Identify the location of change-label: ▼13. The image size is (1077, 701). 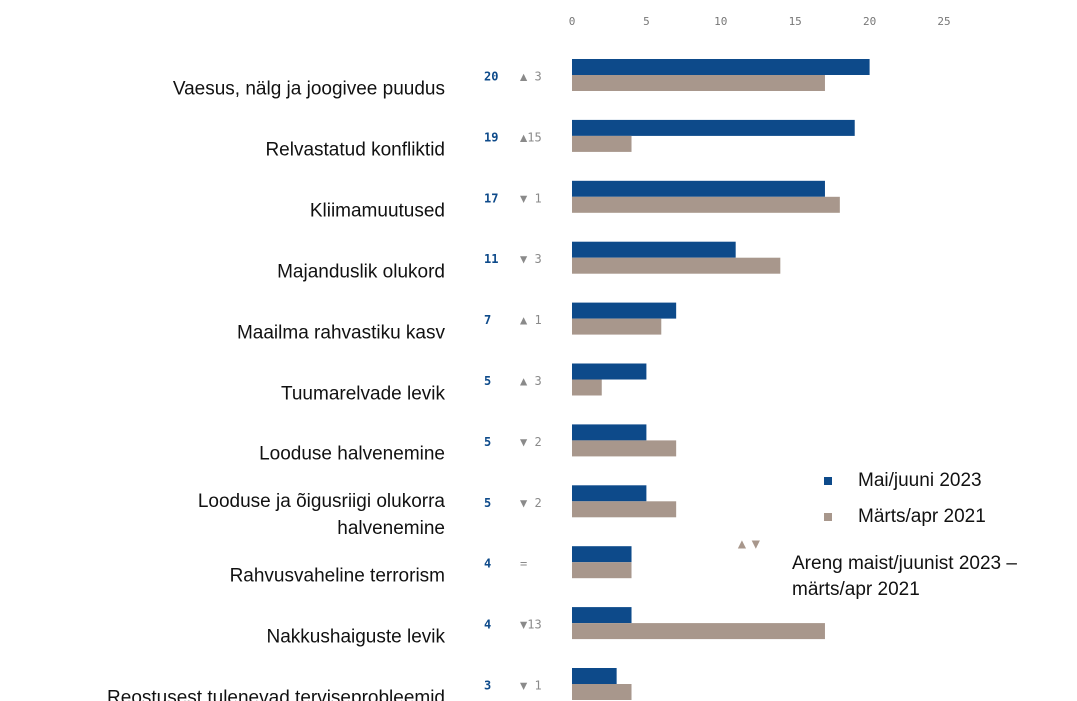
(531, 625).